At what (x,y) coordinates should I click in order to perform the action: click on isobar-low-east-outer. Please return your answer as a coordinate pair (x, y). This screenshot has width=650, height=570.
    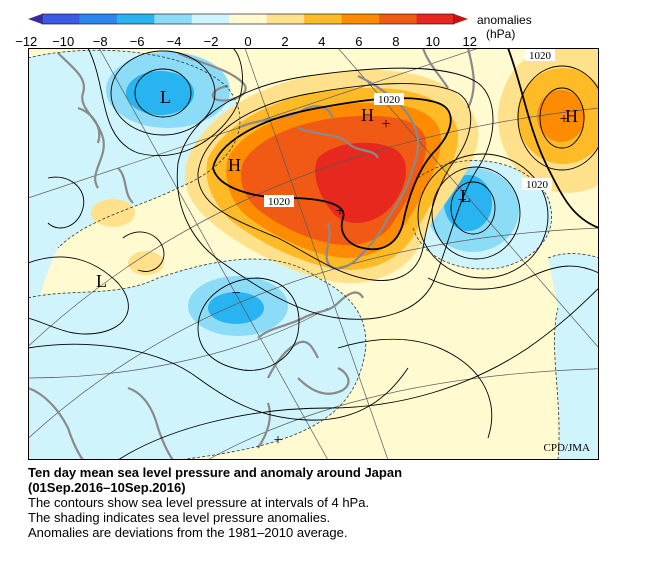
    Looking at the image, I should click on (483, 216).